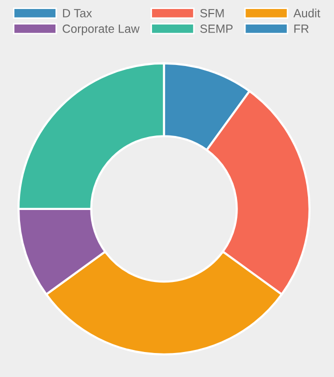 The height and width of the screenshot is (377, 334). I want to click on legend-label: Corporate Law, so click(101, 30).